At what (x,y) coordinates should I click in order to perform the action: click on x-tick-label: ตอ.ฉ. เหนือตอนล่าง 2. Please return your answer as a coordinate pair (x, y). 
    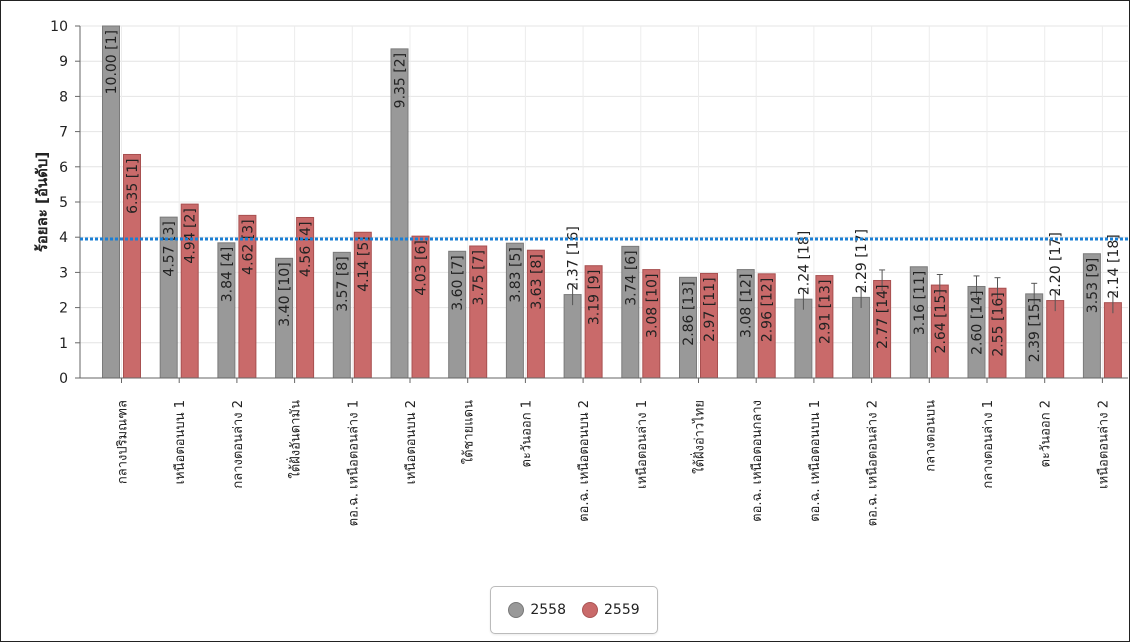
    Looking at the image, I should click on (873, 463).